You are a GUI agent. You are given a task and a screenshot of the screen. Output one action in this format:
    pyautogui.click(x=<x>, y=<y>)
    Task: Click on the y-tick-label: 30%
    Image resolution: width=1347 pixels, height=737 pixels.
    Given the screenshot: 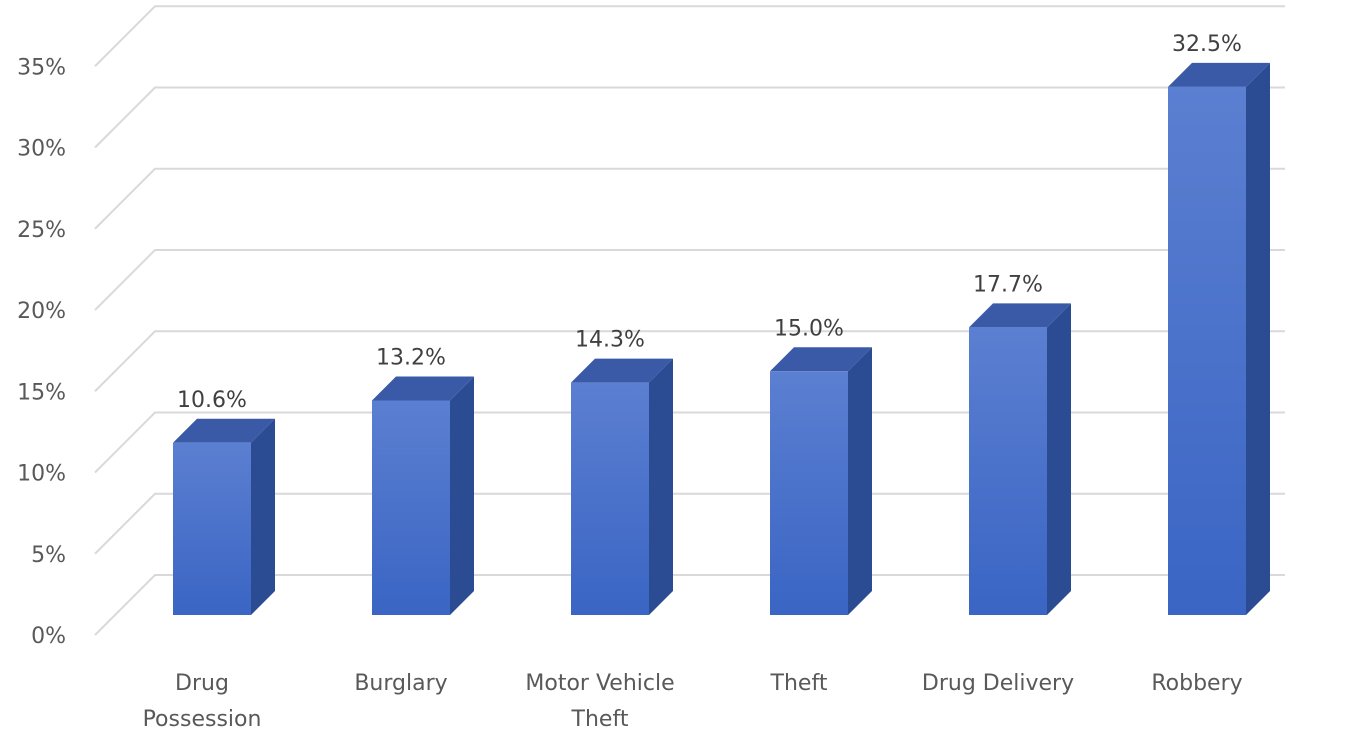 What is the action you would take?
    pyautogui.click(x=41, y=149)
    